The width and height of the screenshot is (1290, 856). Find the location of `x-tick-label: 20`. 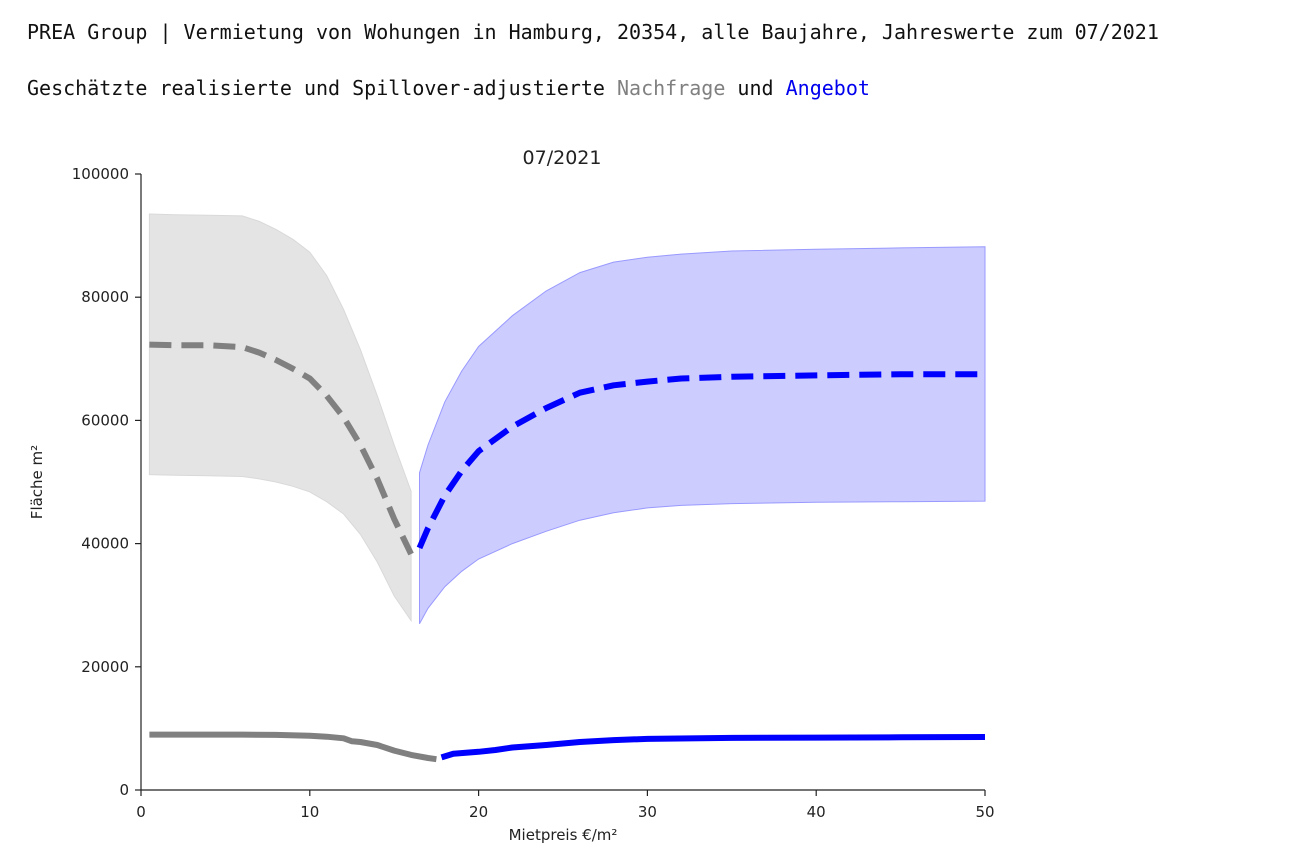

x-tick-label: 20 is located at coordinates (478, 812).